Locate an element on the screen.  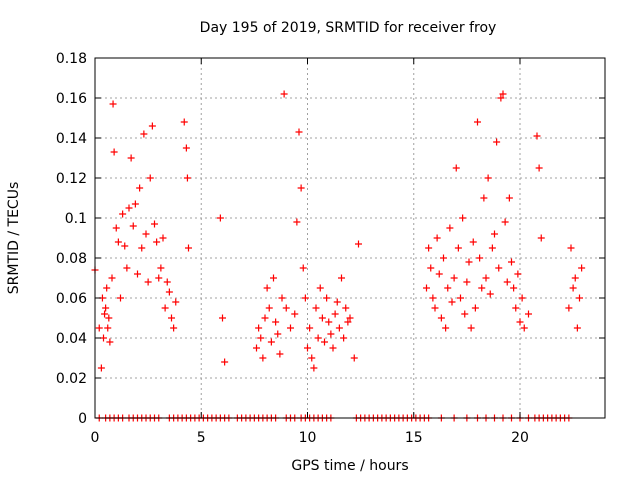
y-tick-label: 0.02 is located at coordinates (71, 379).